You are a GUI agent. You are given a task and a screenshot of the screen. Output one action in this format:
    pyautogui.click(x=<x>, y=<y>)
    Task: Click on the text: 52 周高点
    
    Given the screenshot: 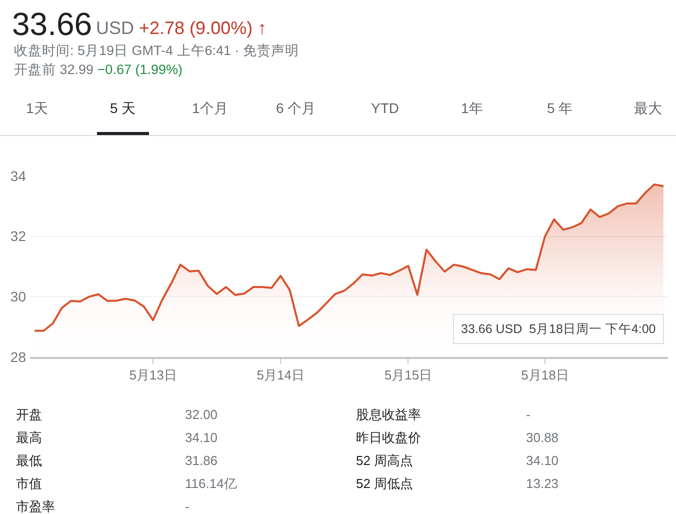 What is the action you would take?
    pyautogui.click(x=385, y=460)
    